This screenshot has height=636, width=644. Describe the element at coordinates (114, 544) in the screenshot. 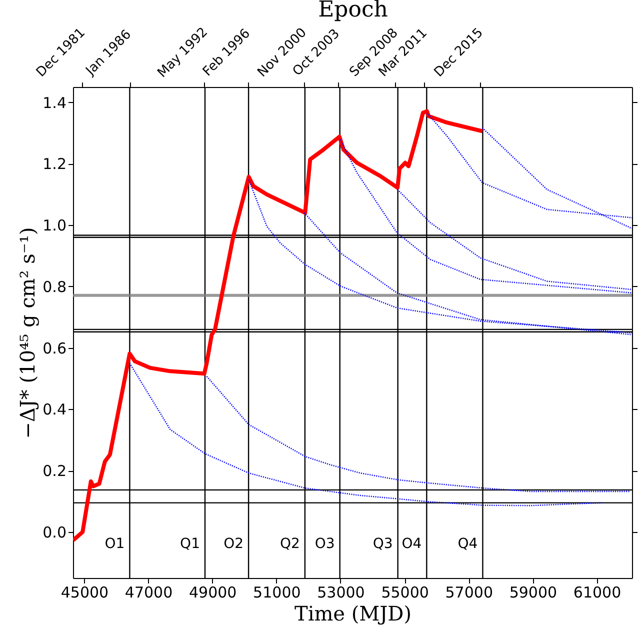

I see `annotation: O1` at that location.